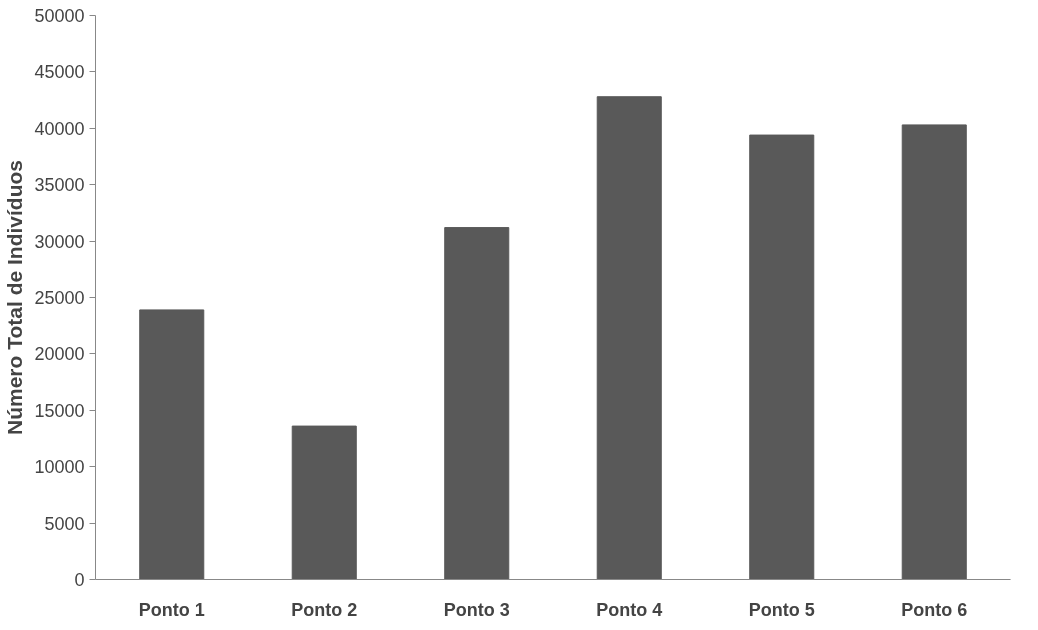 The width and height of the screenshot is (1038, 630). What do you see at coordinates (15, 297) in the screenshot?
I see `y-axis-title: Número Total de Indivíduos` at bounding box center [15, 297].